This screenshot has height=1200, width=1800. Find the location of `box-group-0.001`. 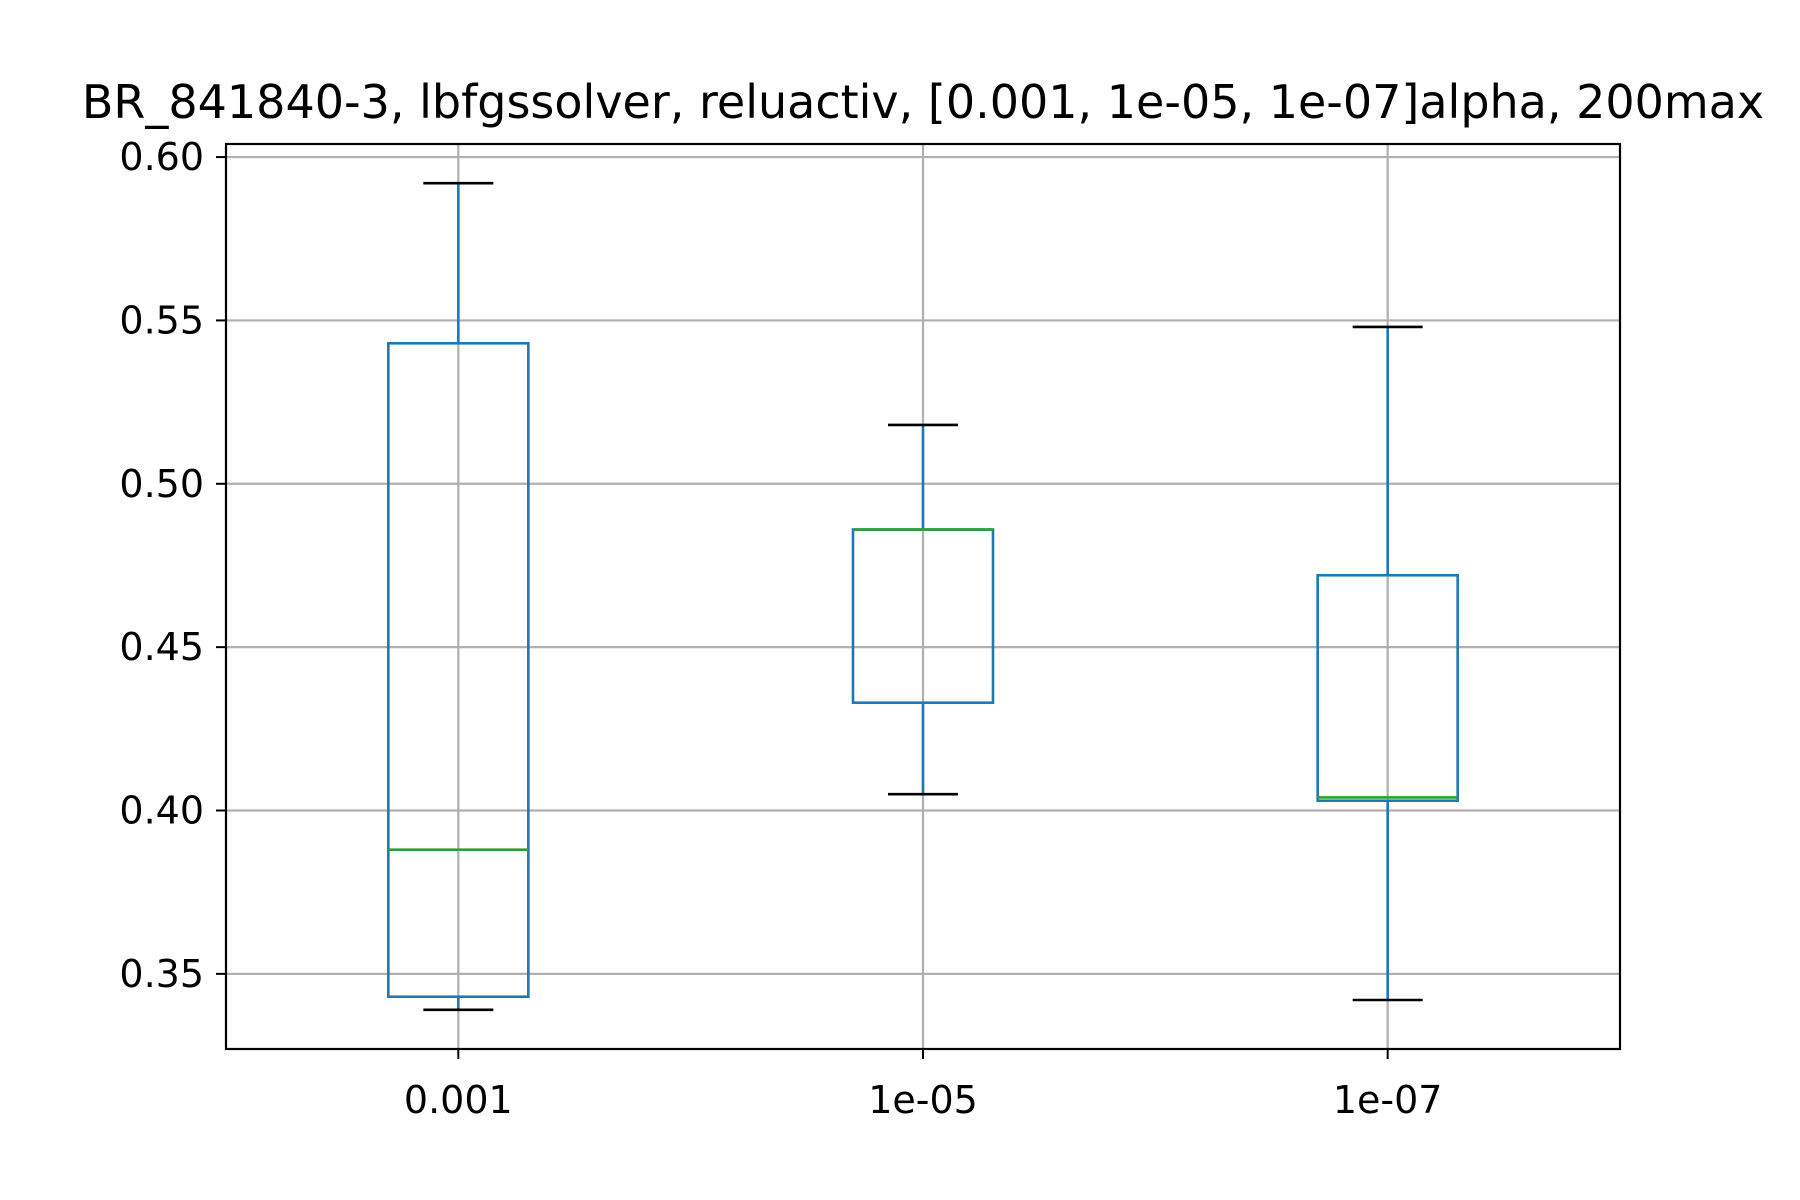

box-group-0.001 is located at coordinates (458, 596).